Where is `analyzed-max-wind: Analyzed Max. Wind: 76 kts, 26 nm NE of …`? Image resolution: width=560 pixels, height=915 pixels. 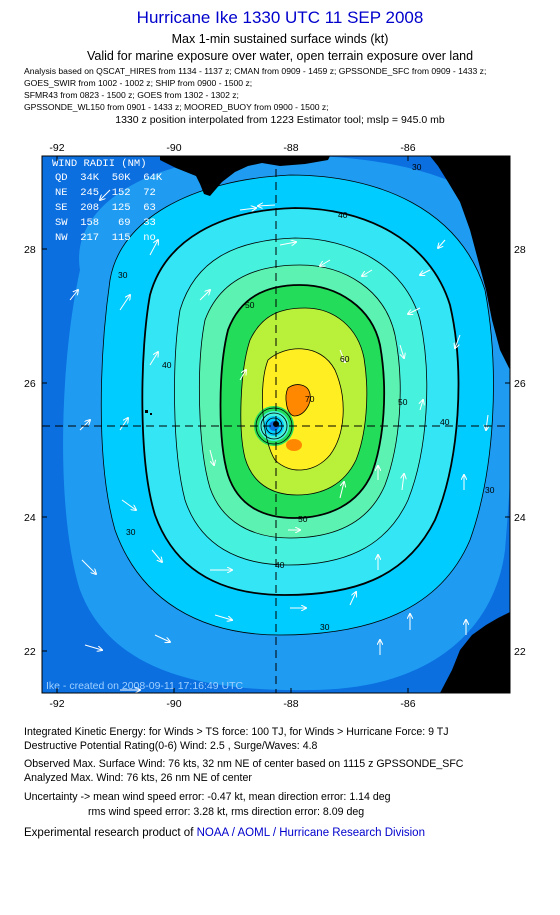
analyzed-max-wind: Analyzed Max. Wind: 76 kts, 26 nm NE of … is located at coordinates (138, 778).